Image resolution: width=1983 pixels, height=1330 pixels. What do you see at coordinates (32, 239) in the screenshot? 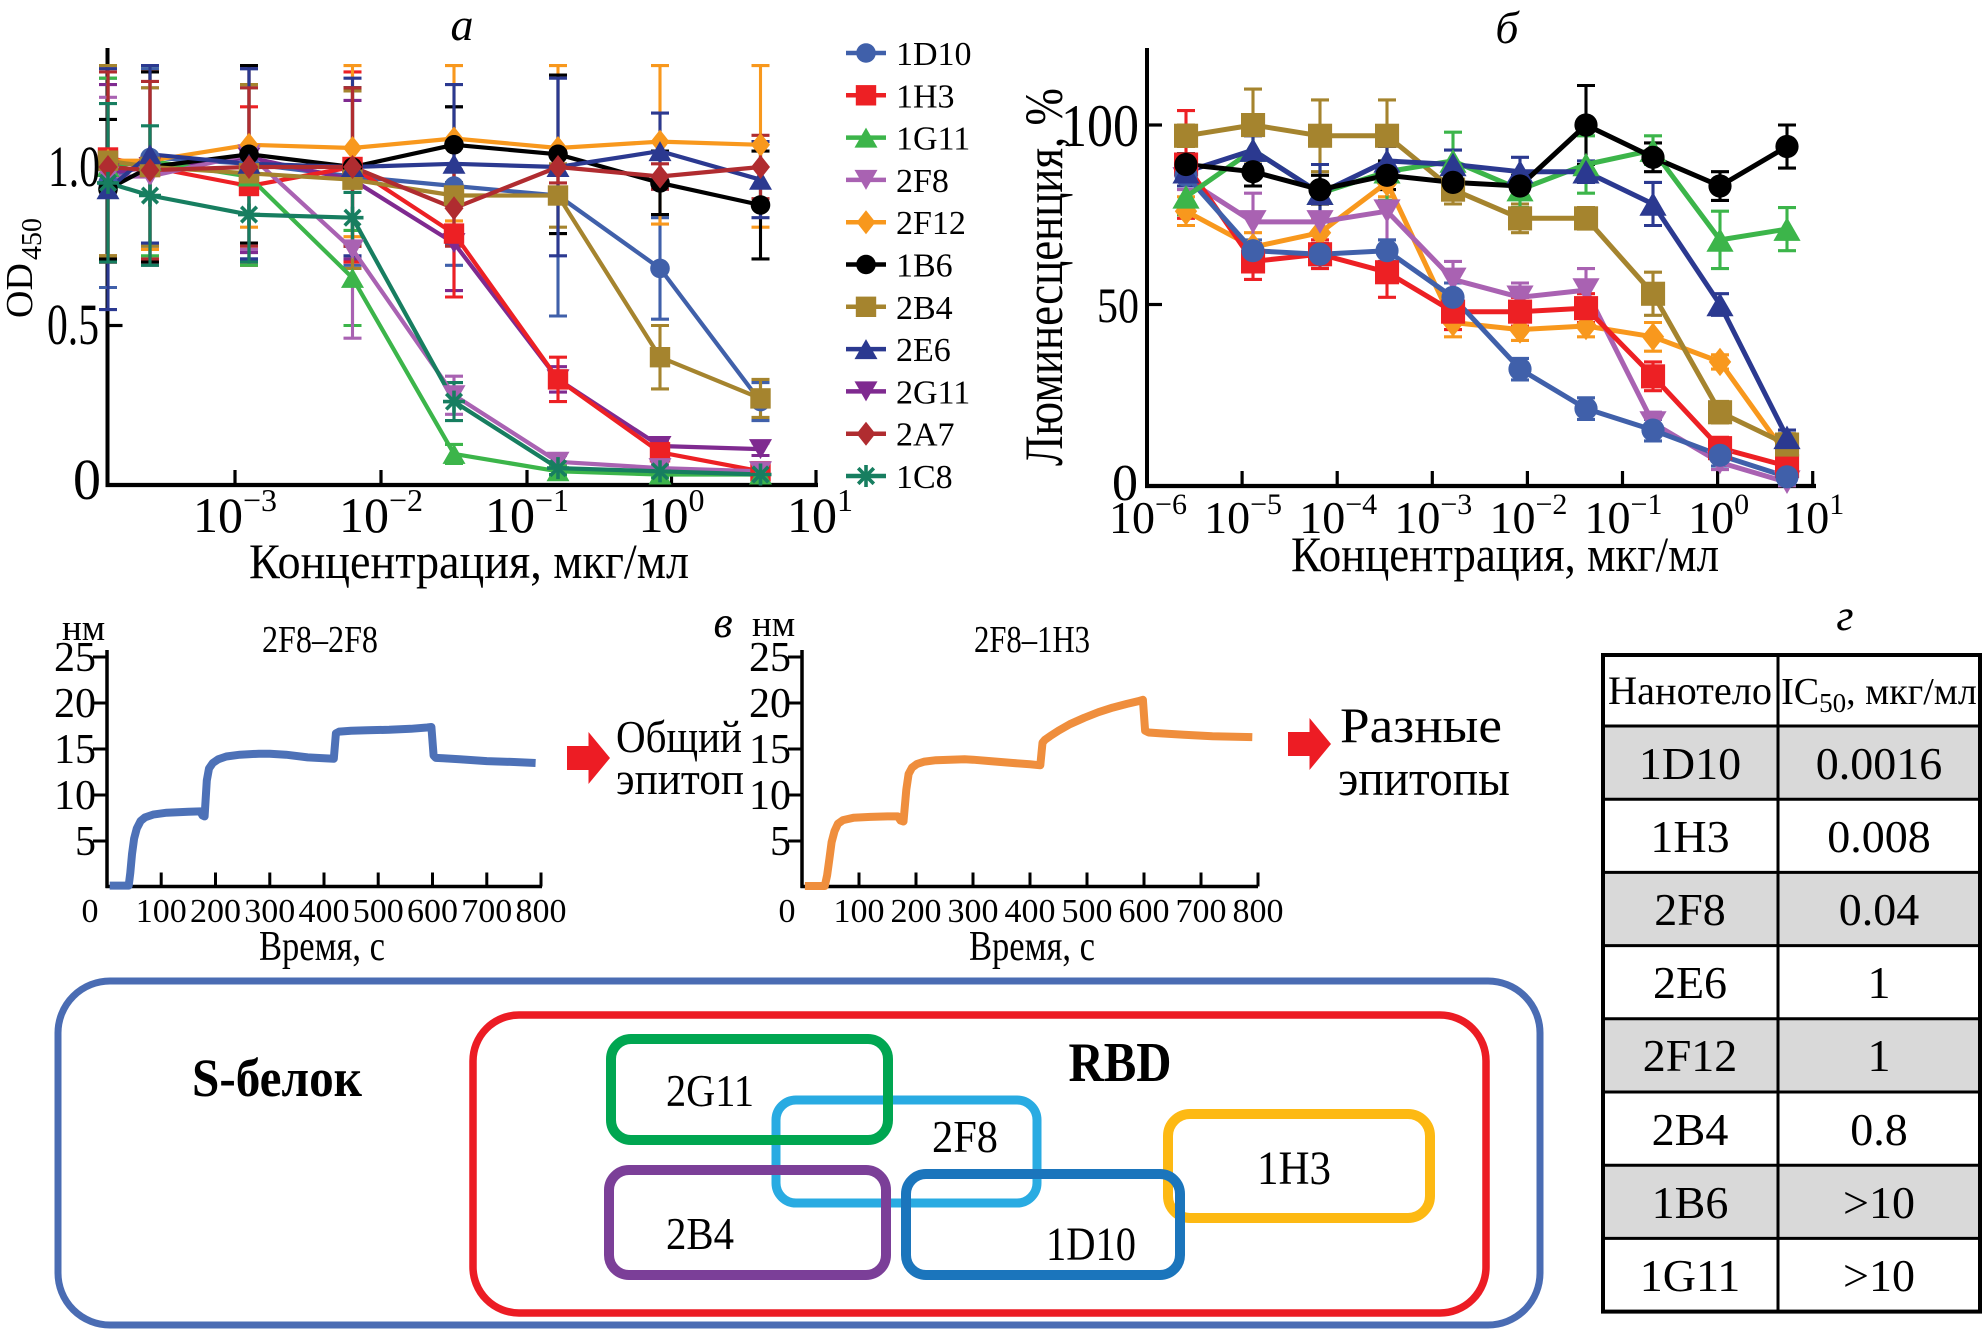
I see `svg-text: 450` at bounding box center [32, 239].